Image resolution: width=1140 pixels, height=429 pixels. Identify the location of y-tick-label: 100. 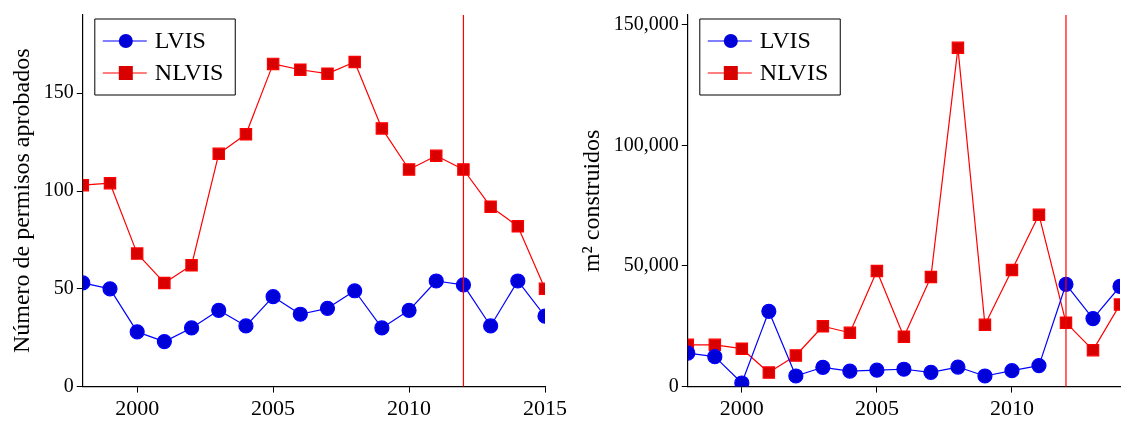
(58, 189).